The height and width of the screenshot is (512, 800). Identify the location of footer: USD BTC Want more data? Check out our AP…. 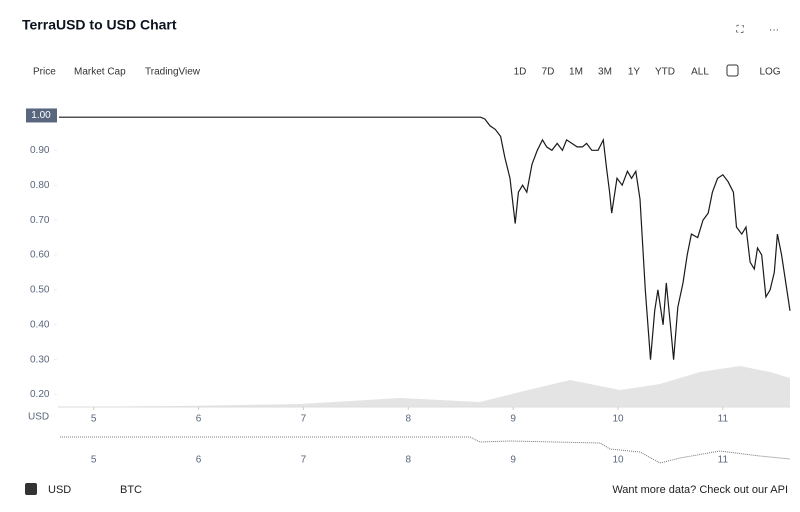
(406, 489).